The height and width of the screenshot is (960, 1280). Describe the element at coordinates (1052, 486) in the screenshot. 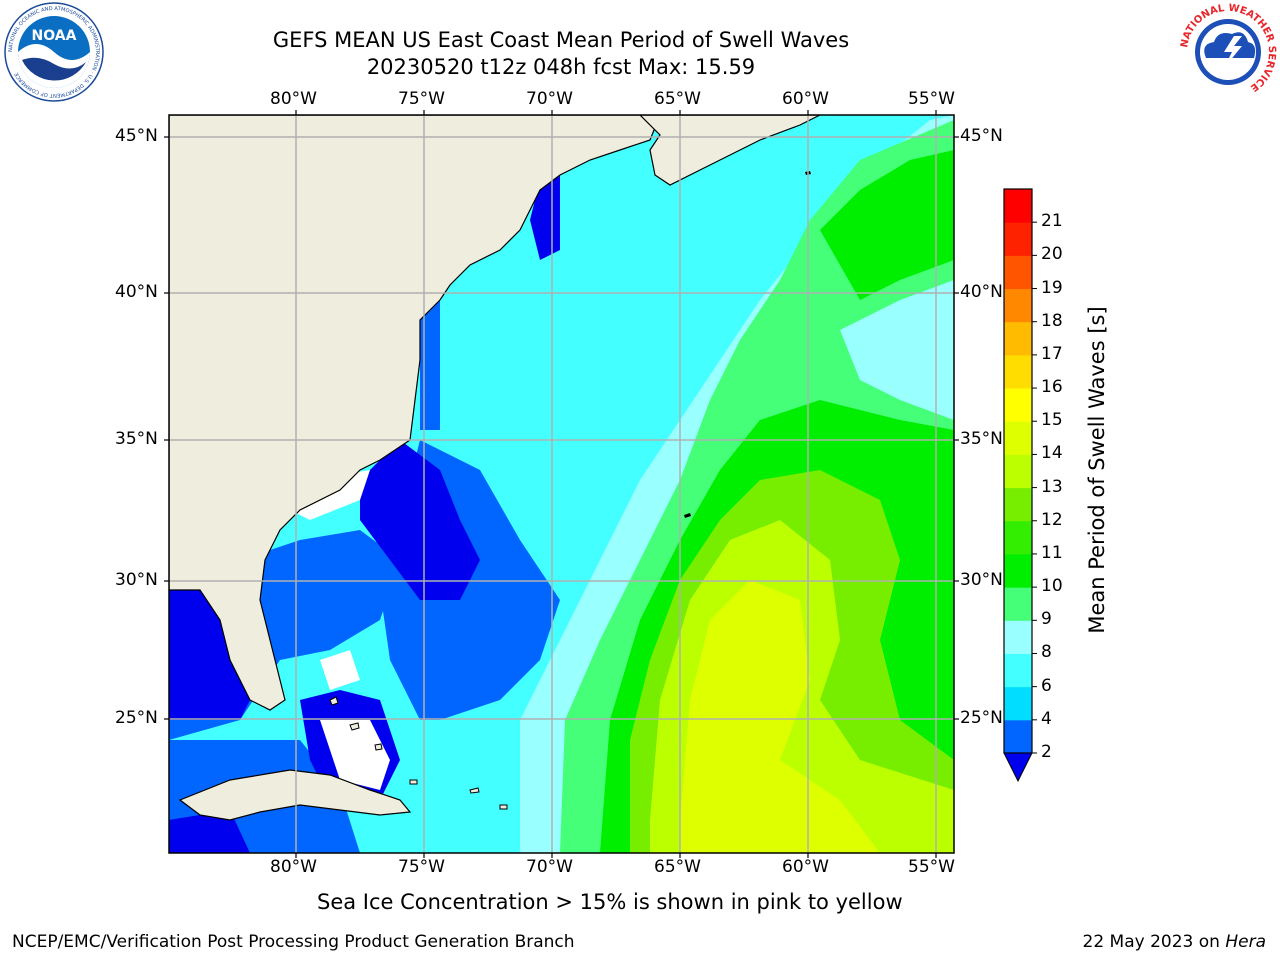

I see `colorbar-tick-label: 13` at that location.